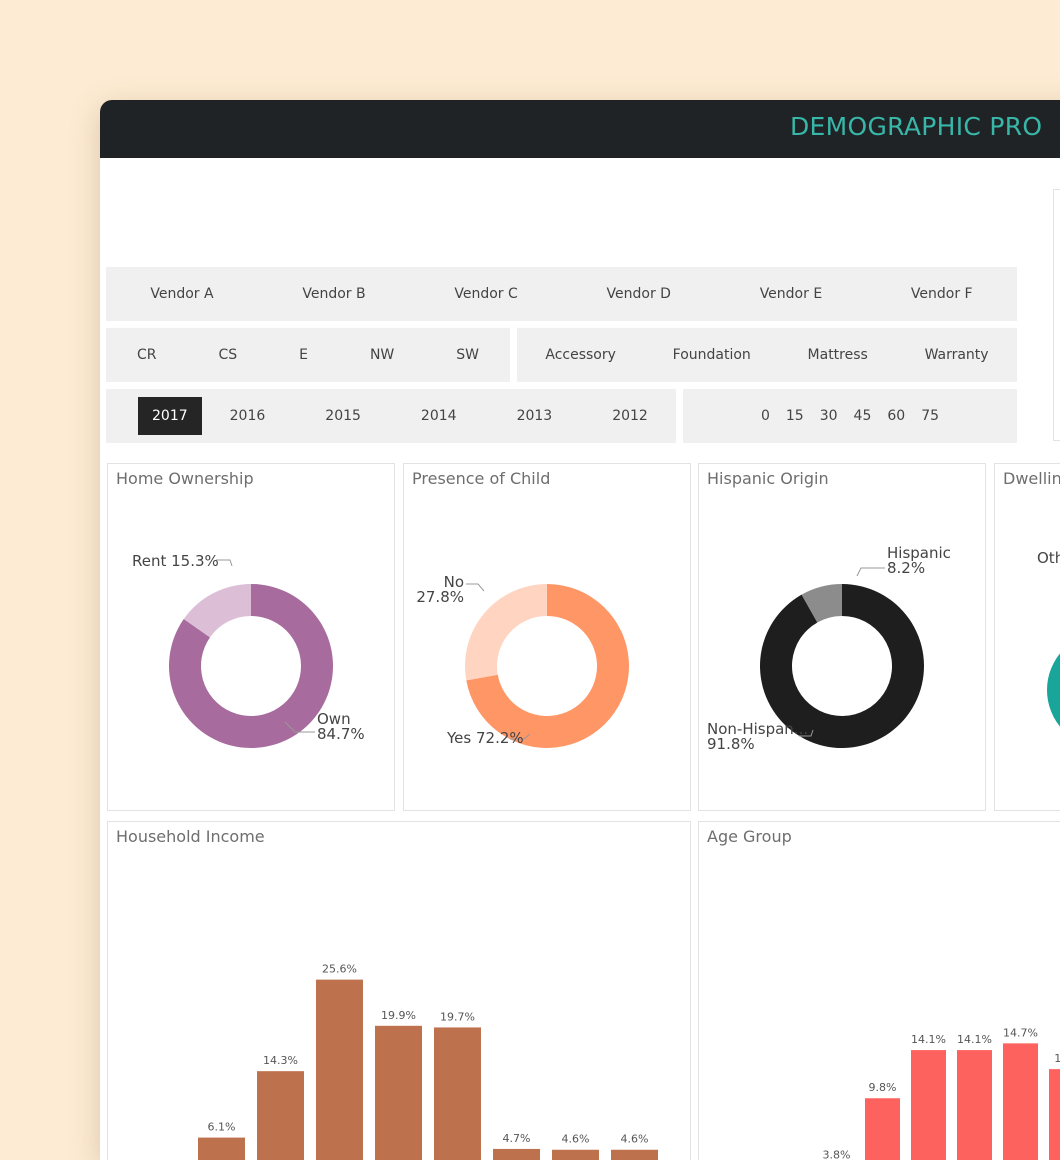 This screenshot has height=1160, width=1060. Describe the element at coordinates (534, 416) in the screenshot. I see `year-option: 2013` at that location.